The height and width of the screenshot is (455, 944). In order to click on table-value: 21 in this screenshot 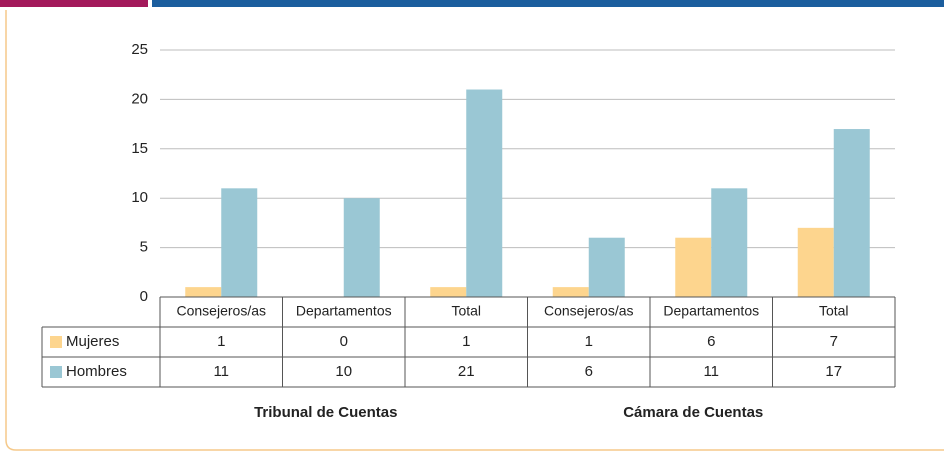, I will do `click(466, 371)`.